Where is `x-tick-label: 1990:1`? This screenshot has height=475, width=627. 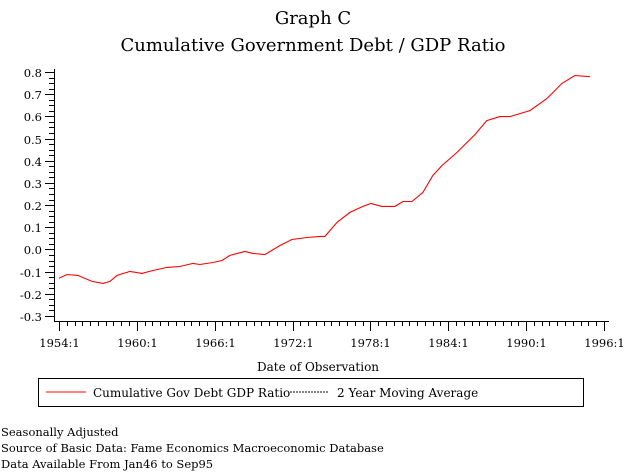
x-tick-label: 1990:1 is located at coordinates (526, 343).